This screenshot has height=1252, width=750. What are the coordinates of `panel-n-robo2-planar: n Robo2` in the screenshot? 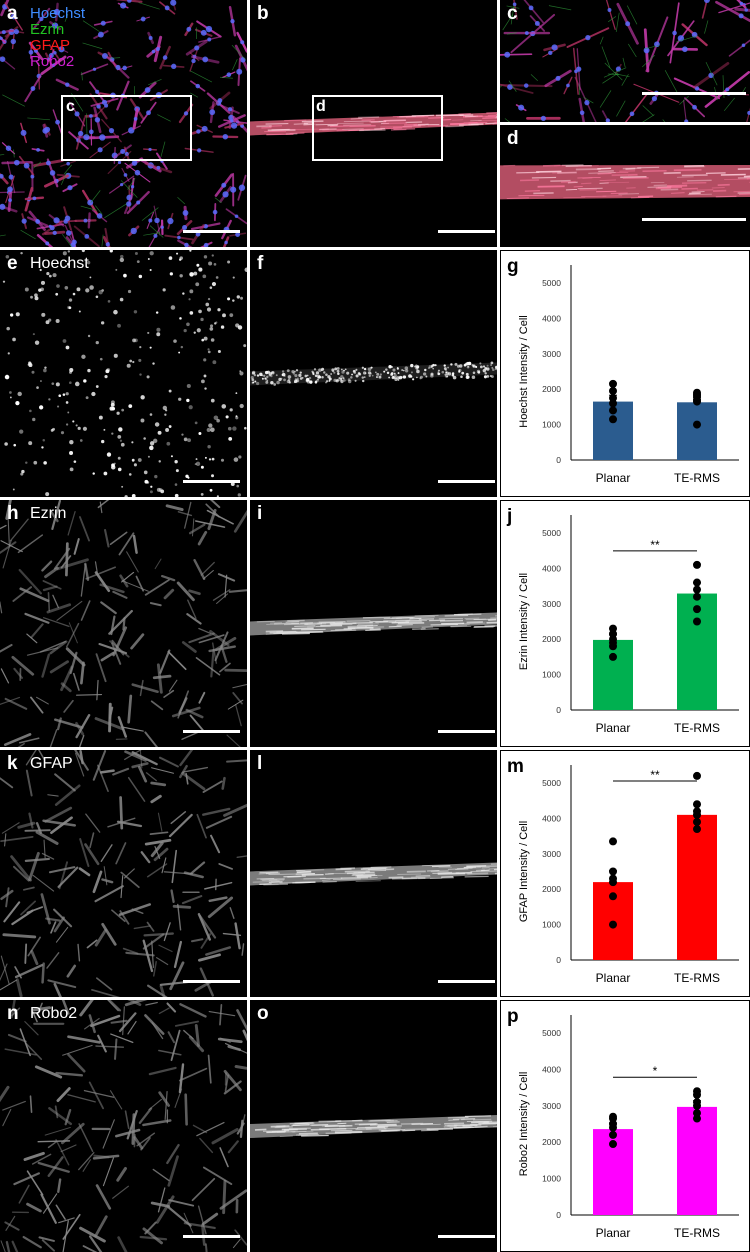 It's located at (123, 1126).